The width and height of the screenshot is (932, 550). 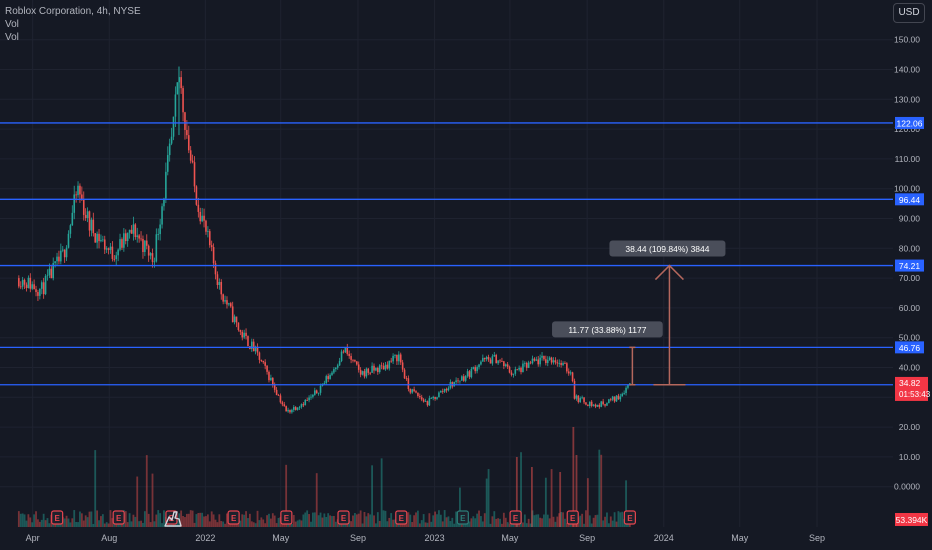 What do you see at coordinates (911, 388) in the screenshot?
I see `last-price-bg` at bounding box center [911, 388].